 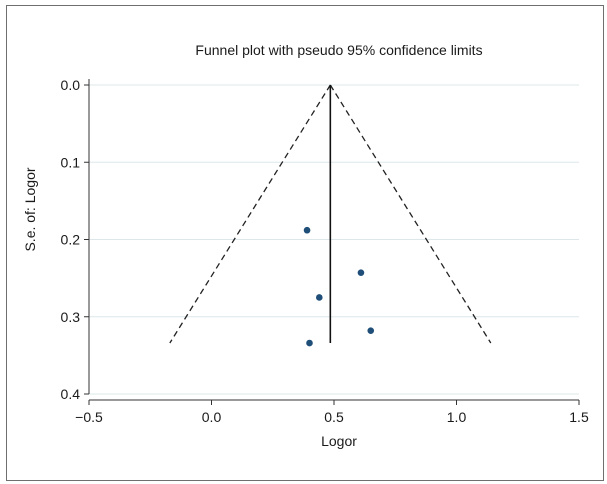 What do you see at coordinates (579, 417) in the screenshot?
I see `x-tick-label-4: 1.5` at bounding box center [579, 417].